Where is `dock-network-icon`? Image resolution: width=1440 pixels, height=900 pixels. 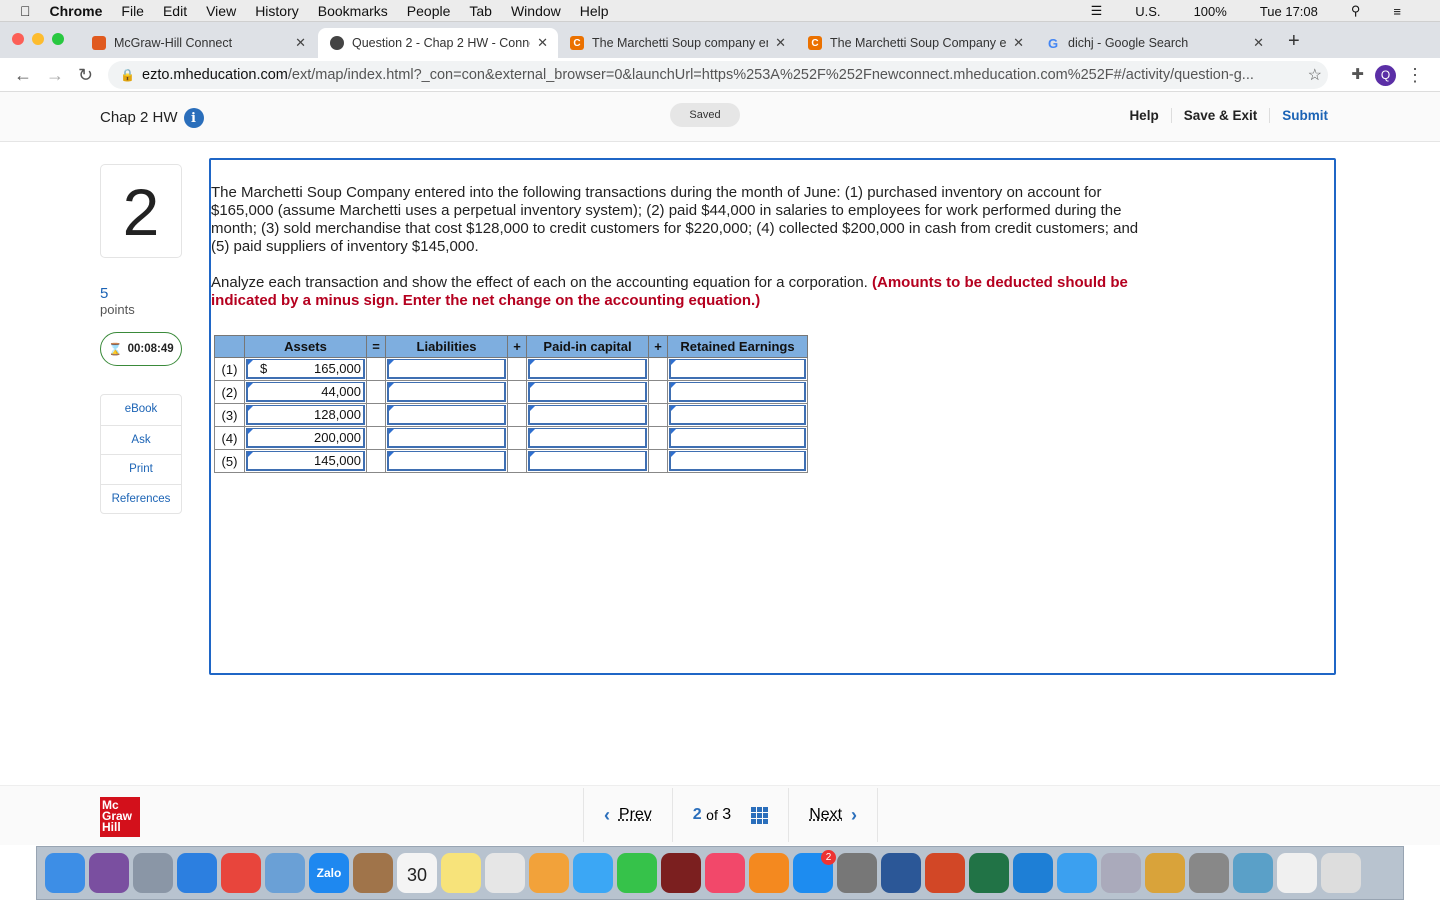
dock-network-icon is located at coordinates (1121, 873).